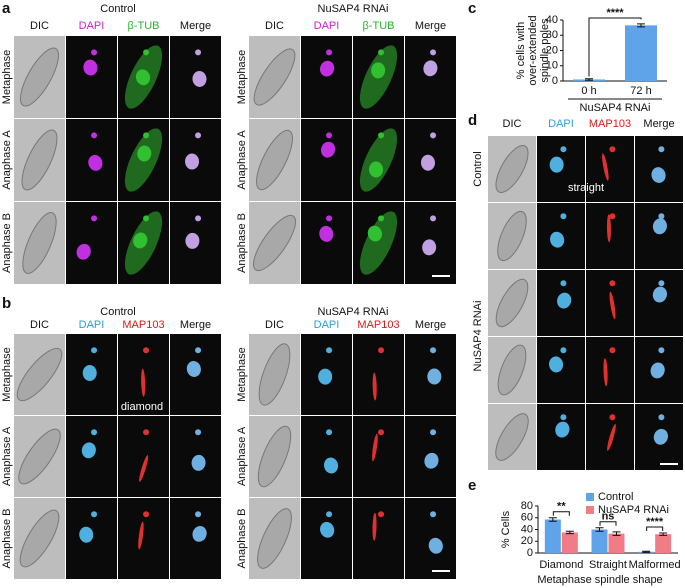  Describe the element at coordinates (472, 120) in the screenshot. I see `panel-label: d` at that location.